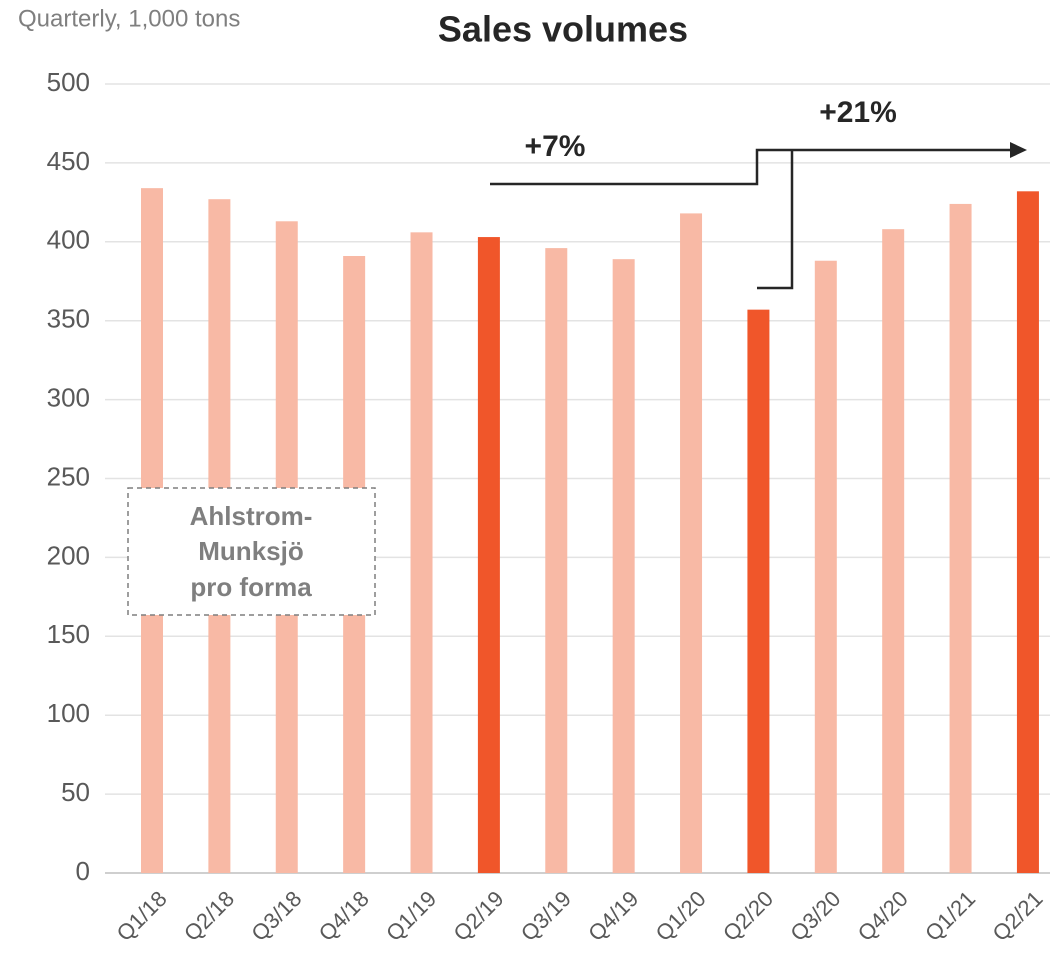 This screenshot has height=971, width=1052. I want to click on annotation: +7%, so click(555, 146).